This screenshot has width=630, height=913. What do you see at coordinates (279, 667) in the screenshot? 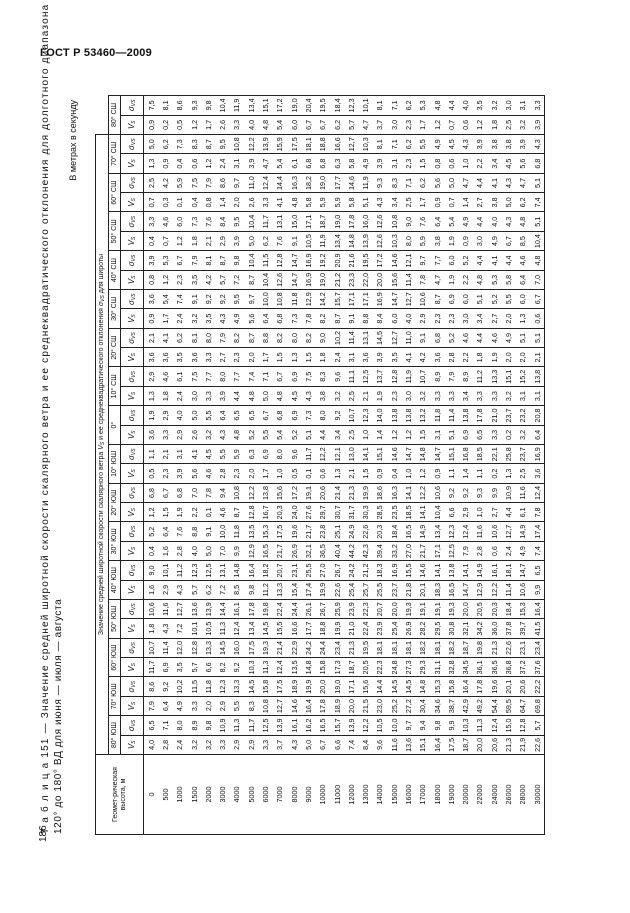
I see `vs-cell: 12,4` at bounding box center [279, 667].